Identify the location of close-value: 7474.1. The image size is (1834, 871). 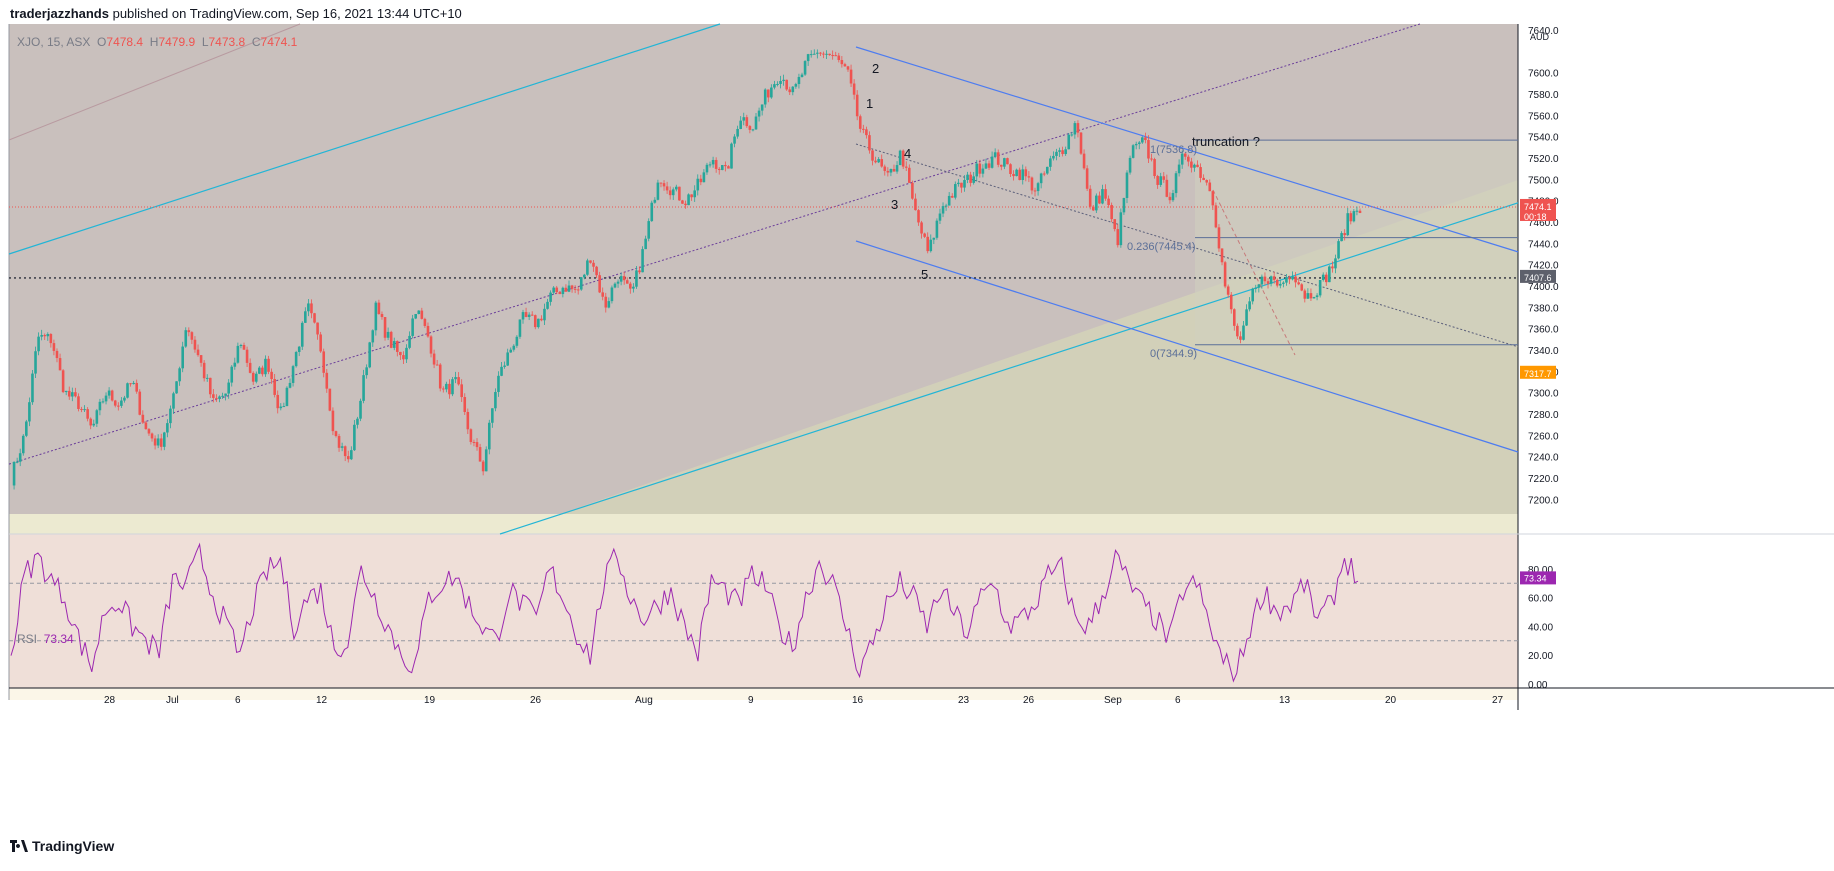
(279, 42).